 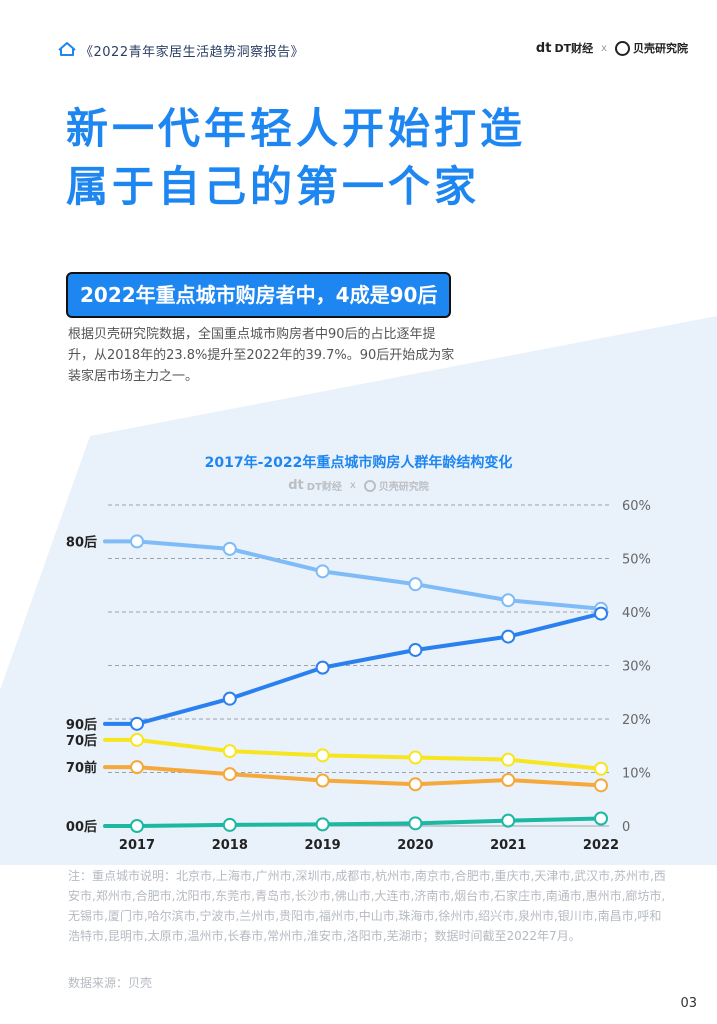 What do you see at coordinates (81, 768) in the screenshot?
I see `series-label: 70前` at bounding box center [81, 768].